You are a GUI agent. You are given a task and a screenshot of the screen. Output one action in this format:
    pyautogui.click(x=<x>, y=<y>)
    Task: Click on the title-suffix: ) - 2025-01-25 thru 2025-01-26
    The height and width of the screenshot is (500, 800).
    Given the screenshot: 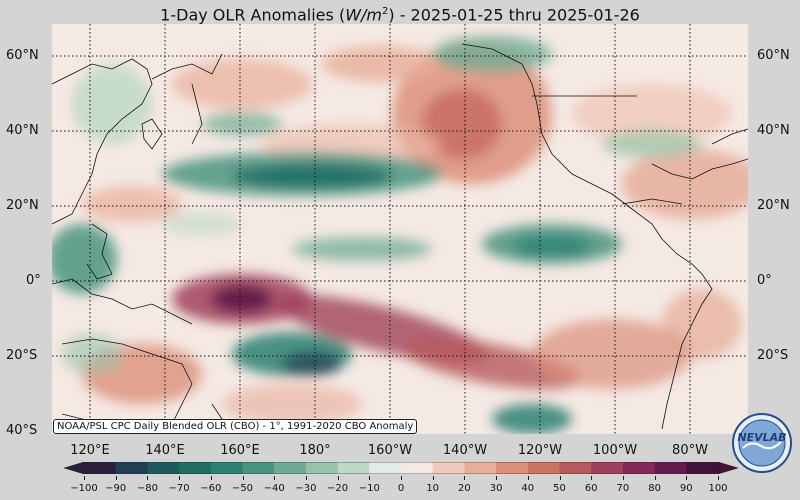 What is the action you would take?
    pyautogui.click(x=514, y=15)
    